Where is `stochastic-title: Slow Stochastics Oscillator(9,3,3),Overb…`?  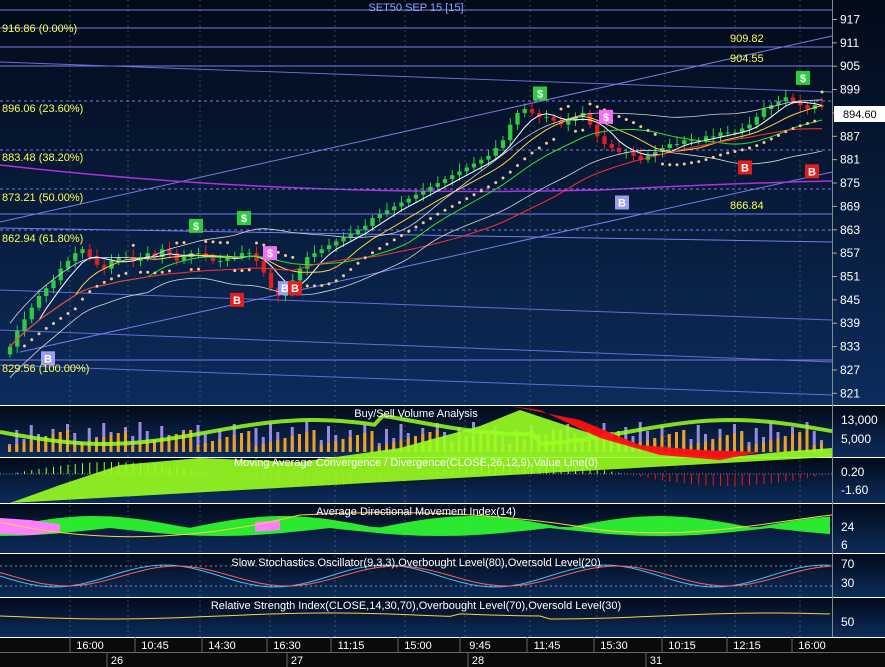
stochastic-title: Slow Stochastics Oscillator(9,3,3),Overb… is located at coordinates (415, 563).